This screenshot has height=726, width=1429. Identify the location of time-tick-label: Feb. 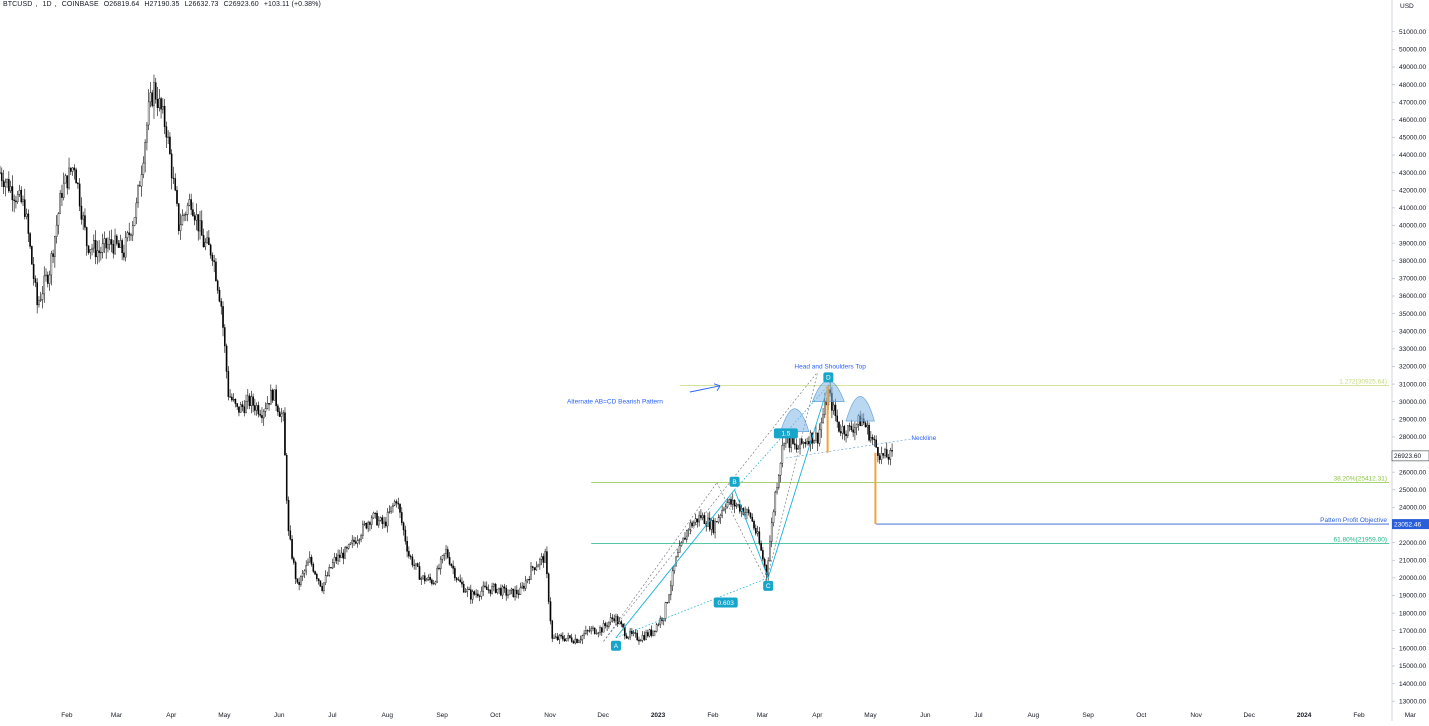
(1359, 715).